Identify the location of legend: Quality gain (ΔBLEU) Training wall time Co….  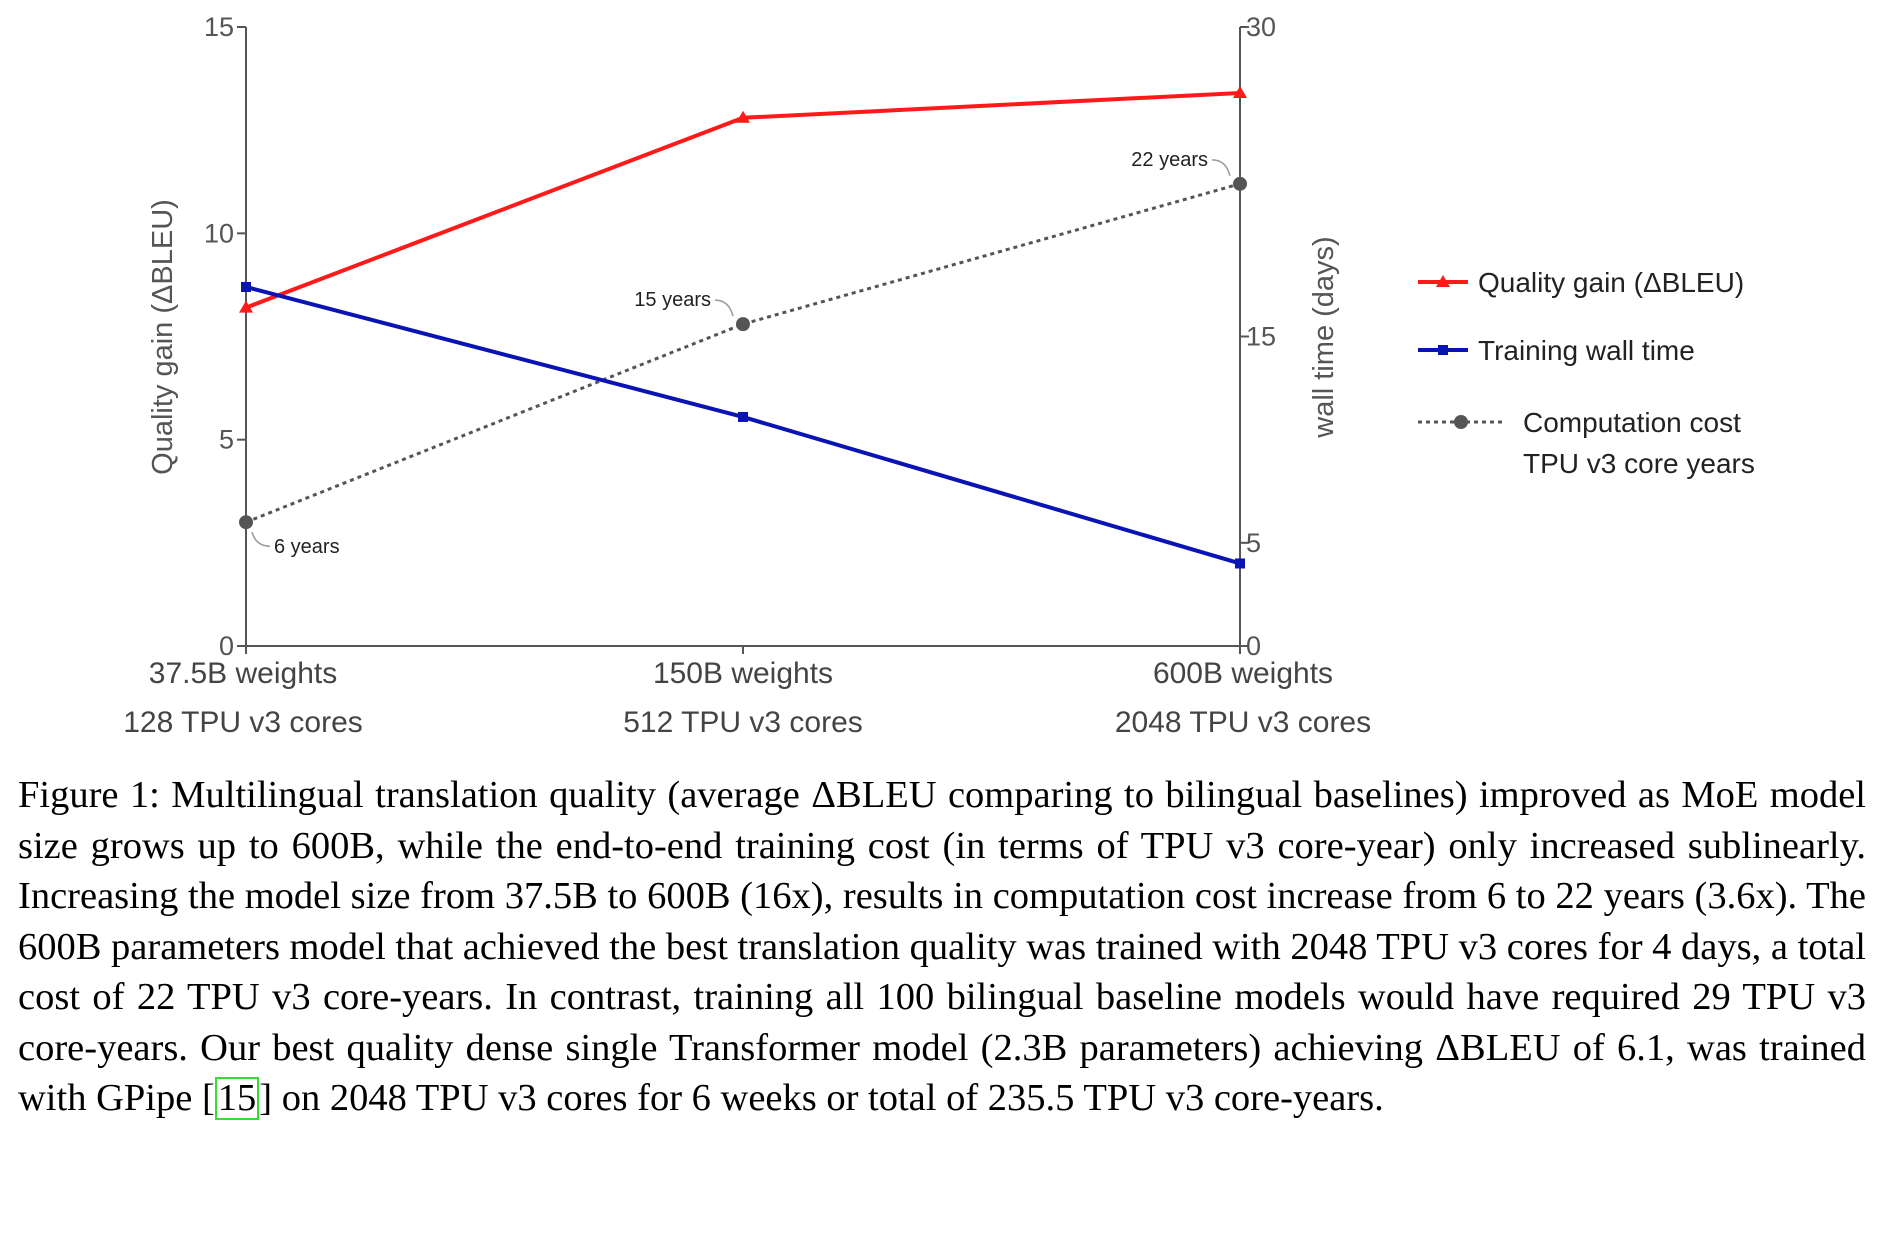
(1586, 373).